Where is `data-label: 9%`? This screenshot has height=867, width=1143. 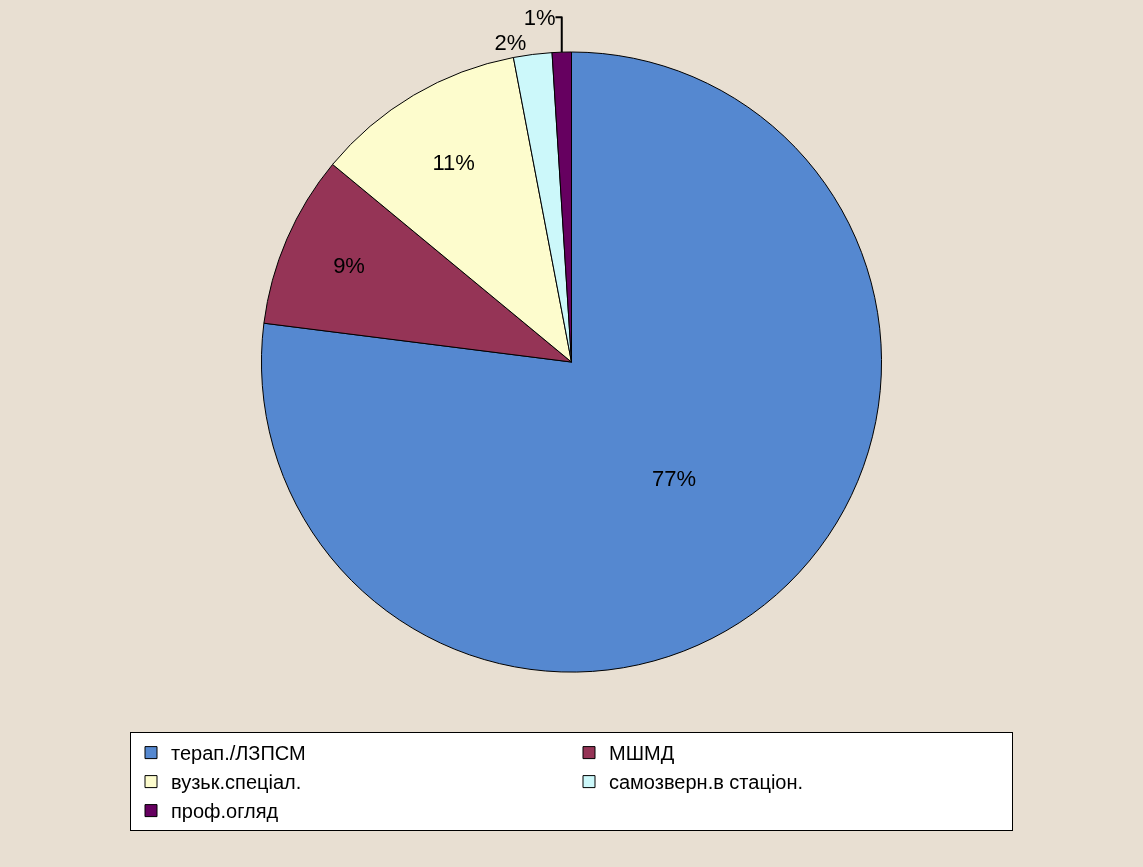
data-label: 9% is located at coordinates (349, 266).